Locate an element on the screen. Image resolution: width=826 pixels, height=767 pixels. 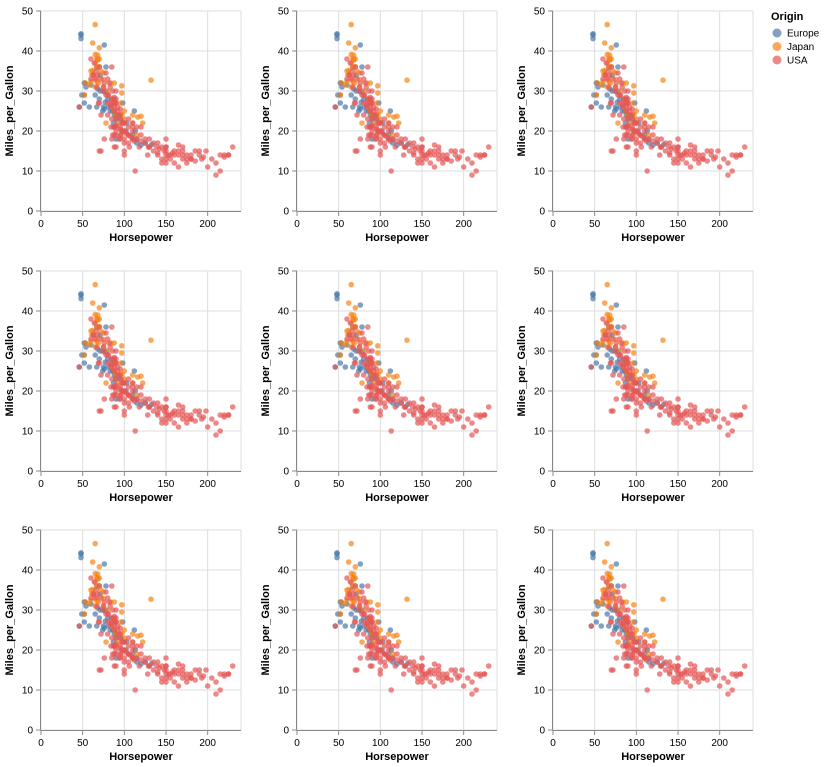
x-tick-label: 200 is located at coordinates (207, 224).